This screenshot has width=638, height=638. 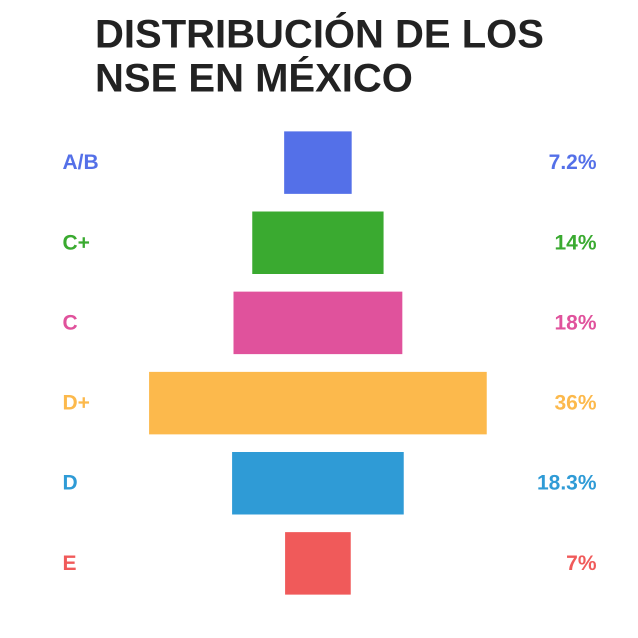 I want to click on category-label: D, so click(x=70, y=483).